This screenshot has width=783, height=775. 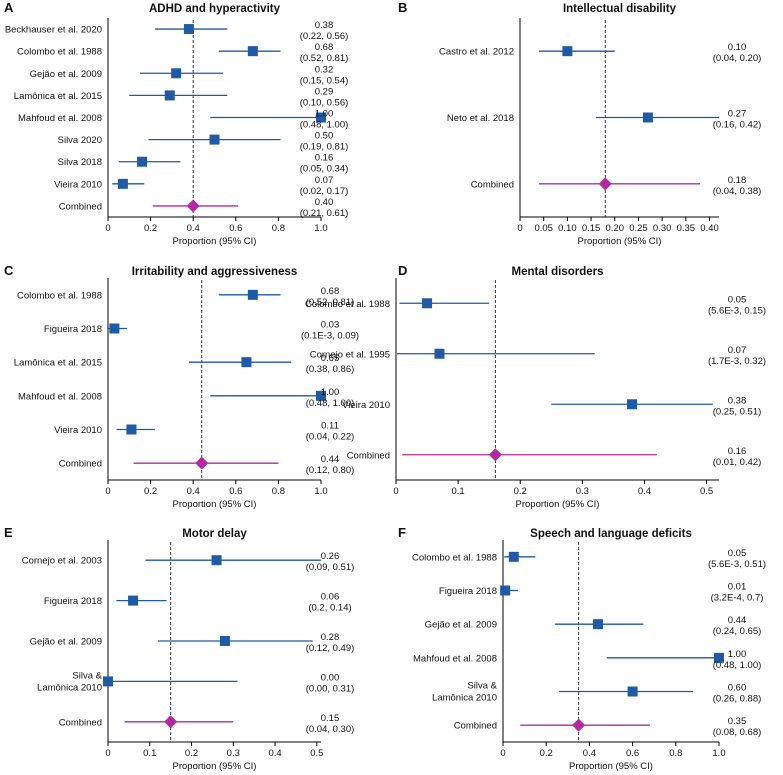 I want to click on panel-title: ADHD and hyperactivity, so click(x=215, y=9).